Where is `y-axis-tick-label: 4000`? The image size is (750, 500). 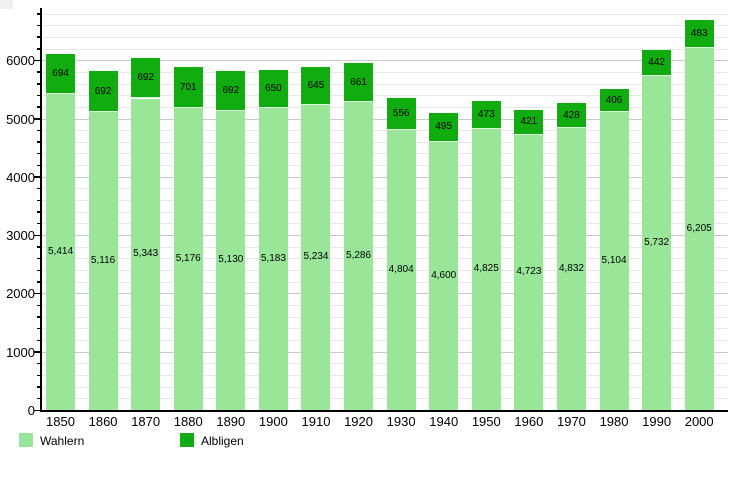 y-axis-tick-label: 4000 is located at coordinates (20, 177).